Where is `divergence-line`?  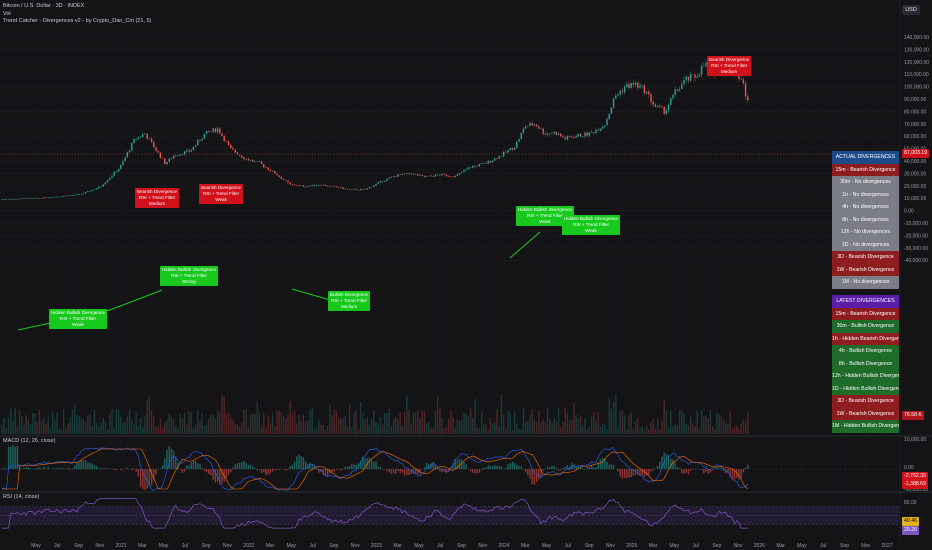 divergence-line is located at coordinates (311, 294).